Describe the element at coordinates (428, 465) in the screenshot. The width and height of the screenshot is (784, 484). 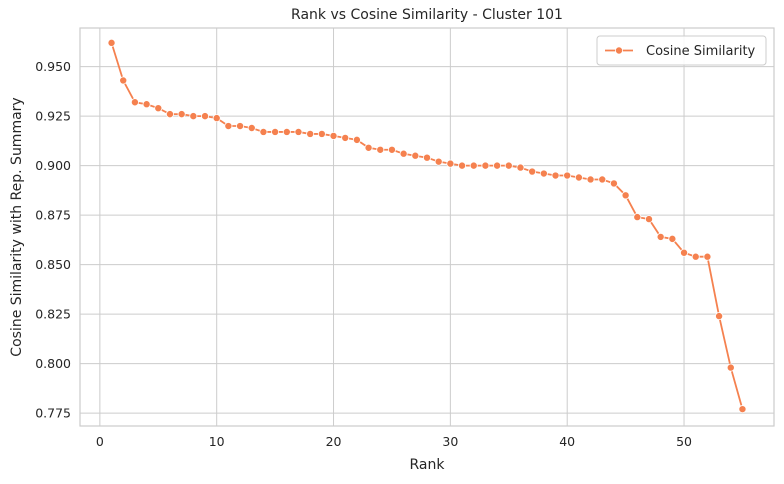
I see `x-axis-label: Rank` at that location.